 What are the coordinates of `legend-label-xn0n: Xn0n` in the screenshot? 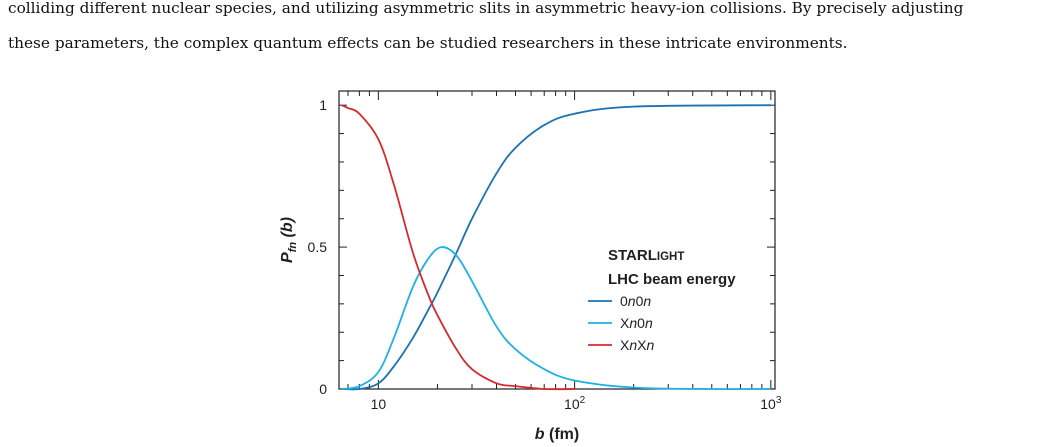 It's located at (636, 323).